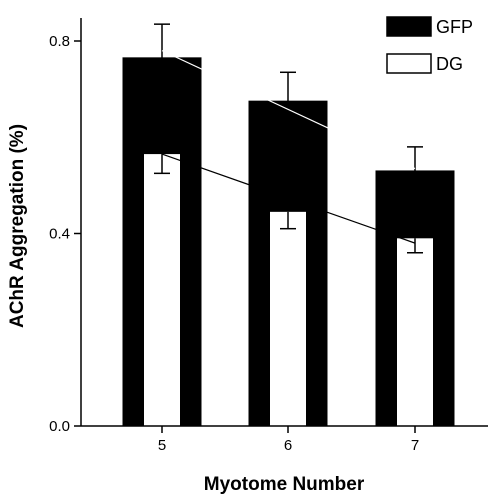 Image resolution: width=497 pixels, height=500 pixels. I want to click on x-axis-title: Myotome Number, so click(284, 484).